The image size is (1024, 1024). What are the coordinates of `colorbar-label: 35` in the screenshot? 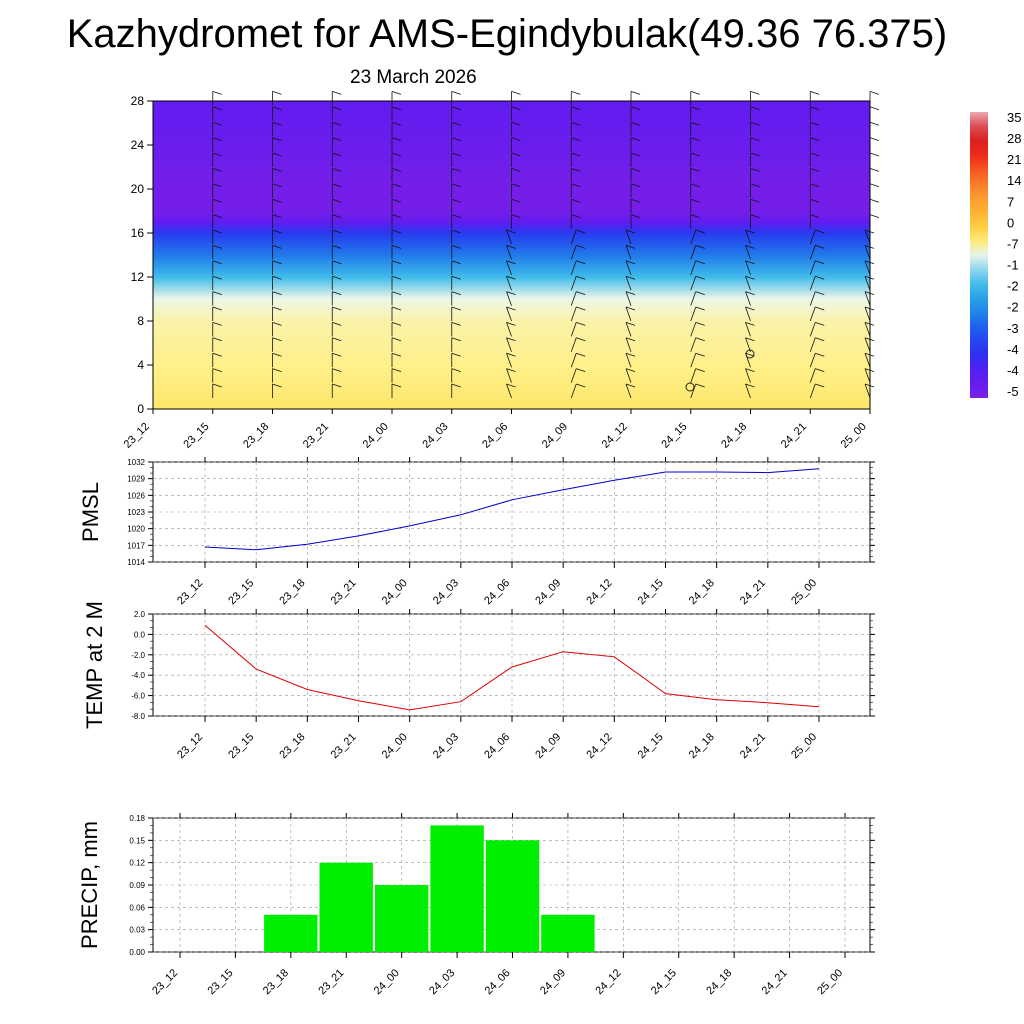 It's located at (1014, 117).